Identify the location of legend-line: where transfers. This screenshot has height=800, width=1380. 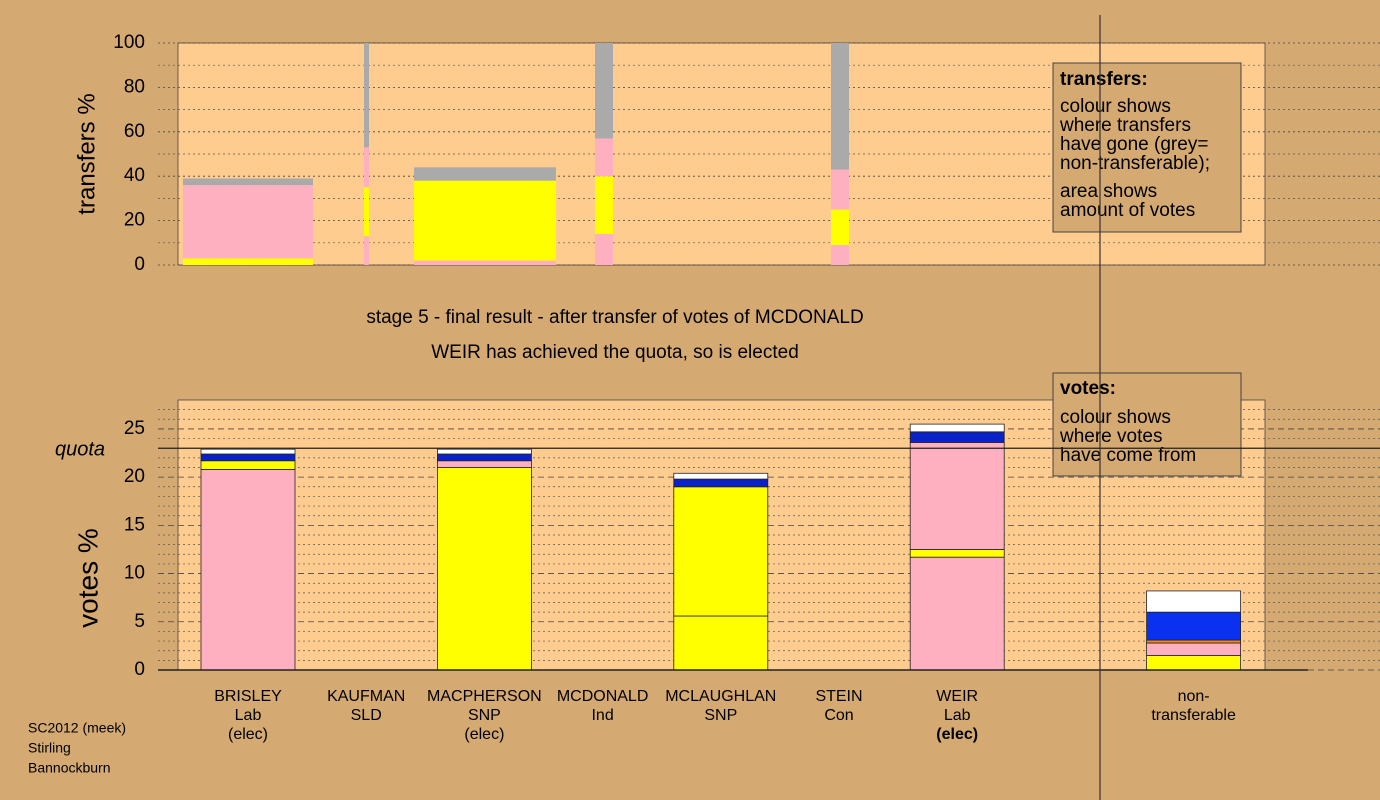
(1125, 125).